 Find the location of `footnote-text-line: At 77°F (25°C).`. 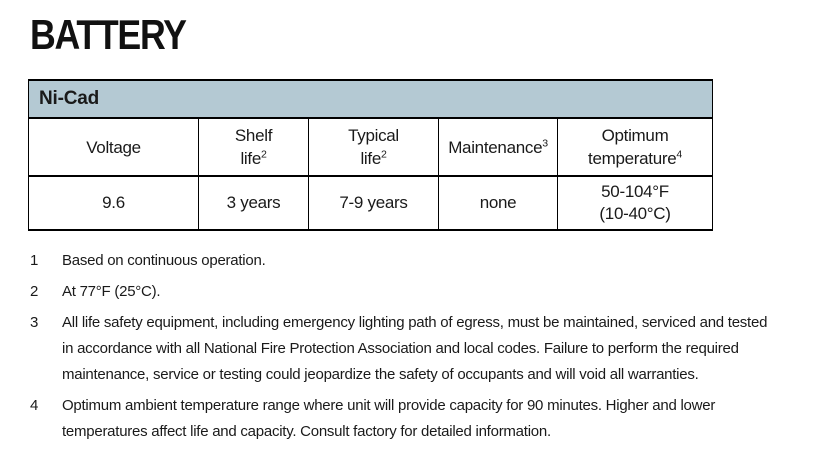

footnote-text-line: At 77°F (25°C). is located at coordinates (111, 291).